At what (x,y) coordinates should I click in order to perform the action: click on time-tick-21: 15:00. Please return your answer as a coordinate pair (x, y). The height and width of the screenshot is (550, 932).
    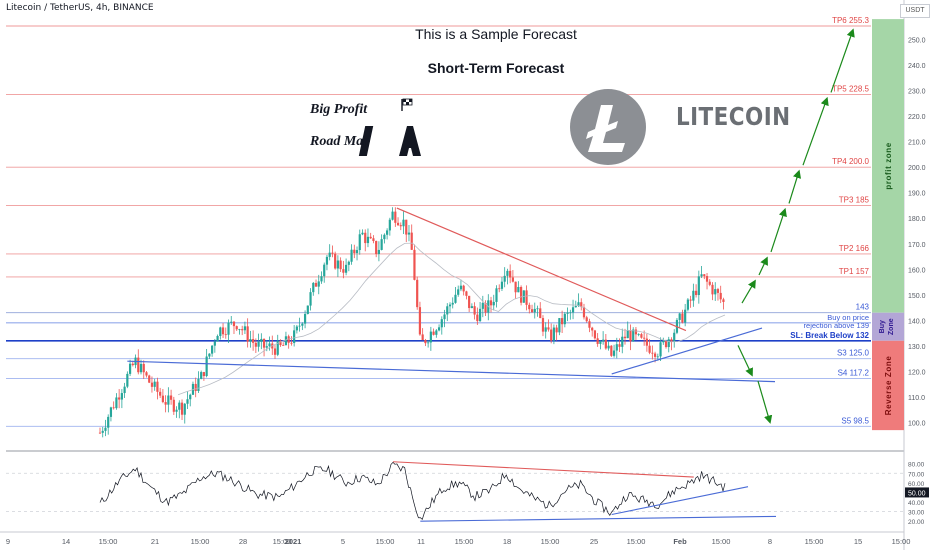
    Looking at the image, I should click on (901, 541).